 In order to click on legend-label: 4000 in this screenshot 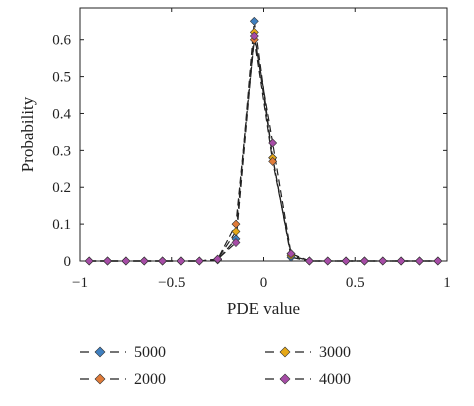, I will do `click(335, 379)`.